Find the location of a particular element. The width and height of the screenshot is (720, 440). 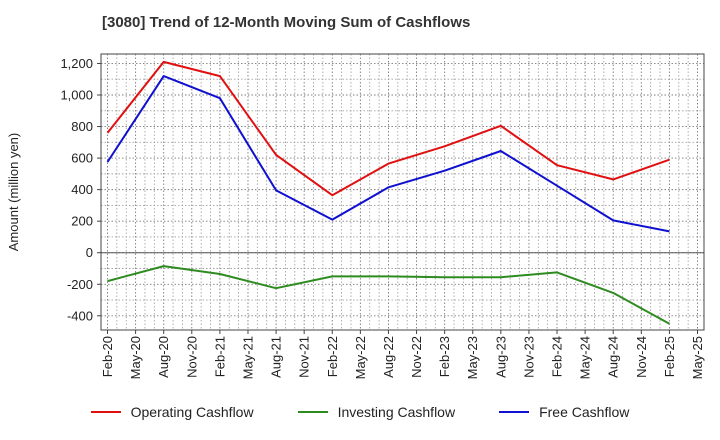

y-tick-label: -200 is located at coordinates (80, 284).